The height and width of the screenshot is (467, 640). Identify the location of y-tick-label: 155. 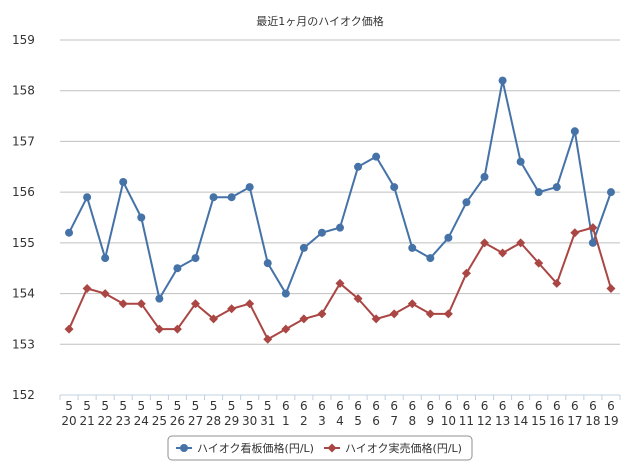
(23, 243).